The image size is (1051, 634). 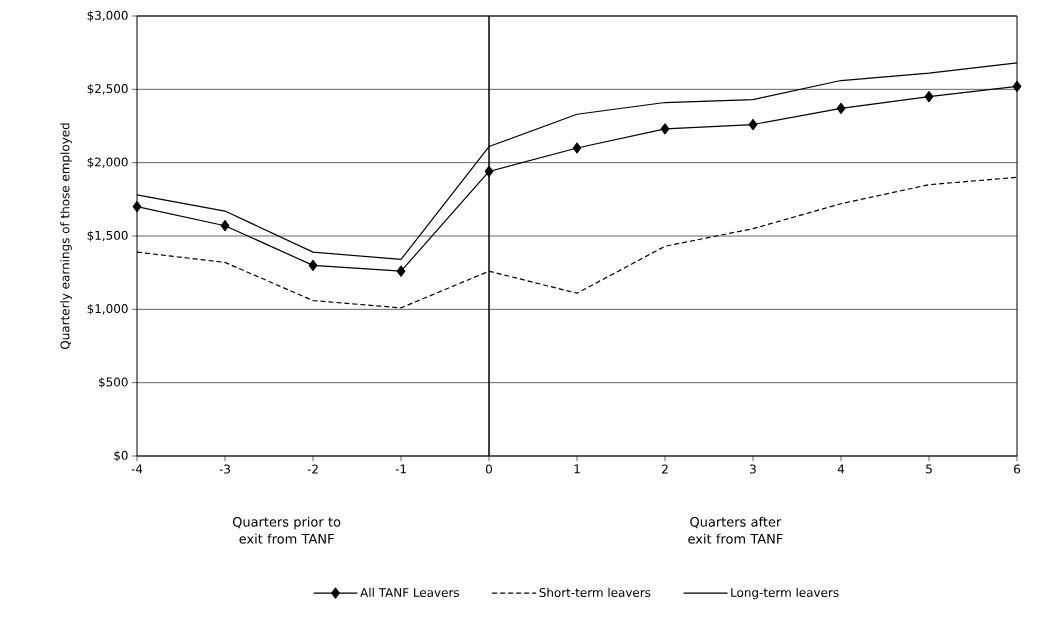 I want to click on x-tick-label: -4, so click(x=137, y=469).